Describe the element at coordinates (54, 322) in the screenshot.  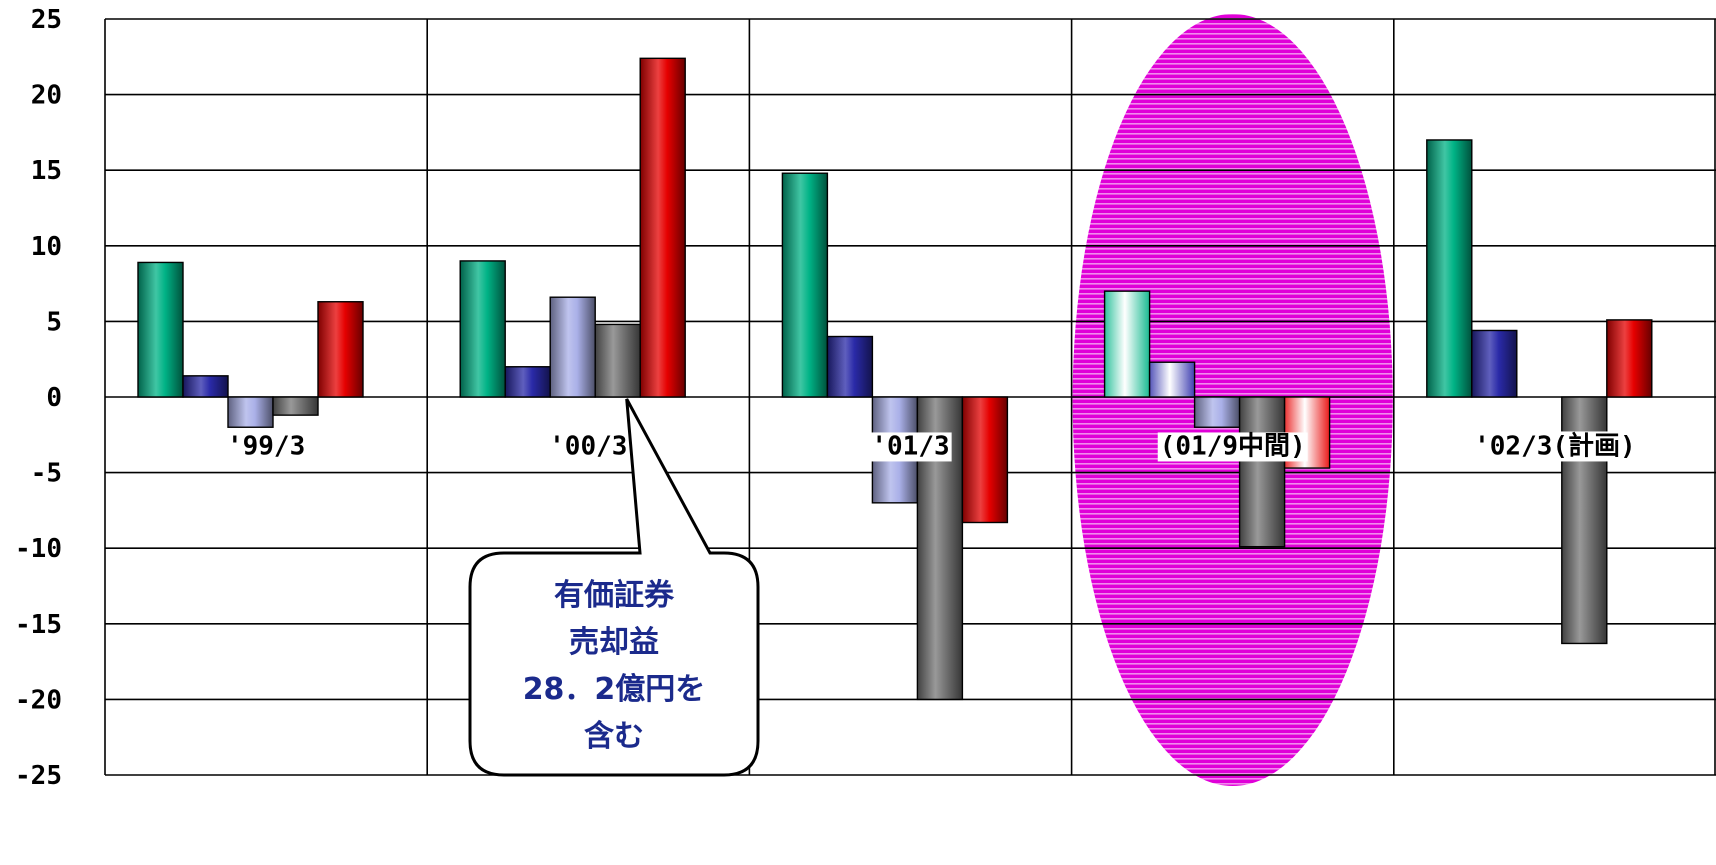
I see `y-tick-label: 5` at that location.